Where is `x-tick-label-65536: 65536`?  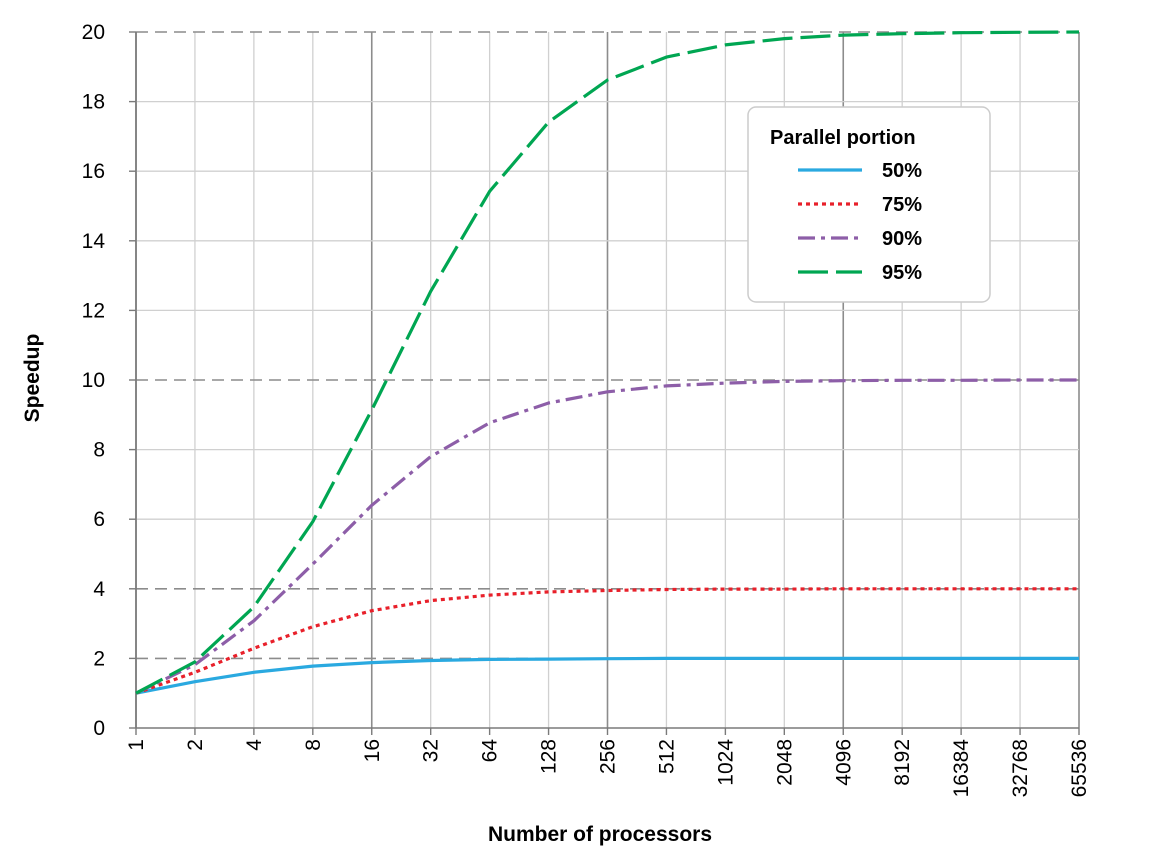
x-tick-label-65536: 65536 is located at coordinates (1079, 768).